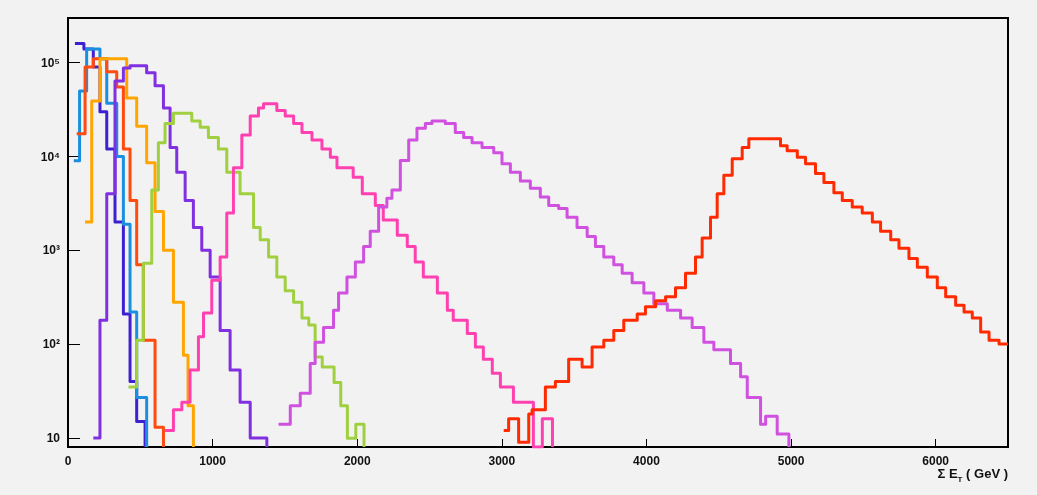 Image resolution: width=1037 pixels, height=495 pixels. What do you see at coordinates (502, 461) in the screenshot?
I see `x-tick-label: 3000` at bounding box center [502, 461].